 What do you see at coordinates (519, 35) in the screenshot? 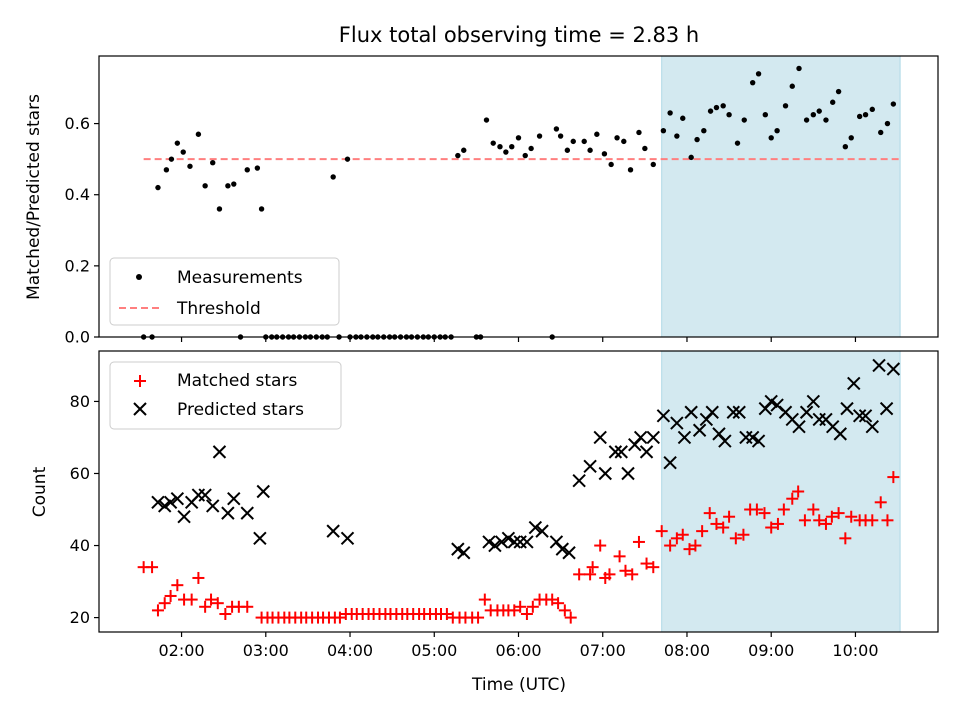
I see `chart-title: Flux total observing time = 2.83 h` at bounding box center [519, 35].